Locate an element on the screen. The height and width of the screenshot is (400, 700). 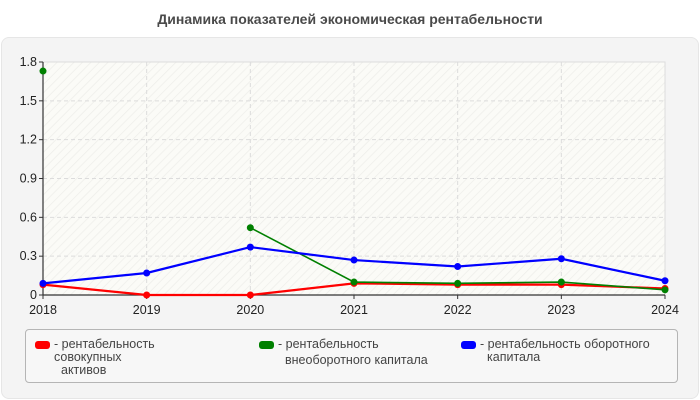
y-tick-label: 1.2 is located at coordinates (28, 140).